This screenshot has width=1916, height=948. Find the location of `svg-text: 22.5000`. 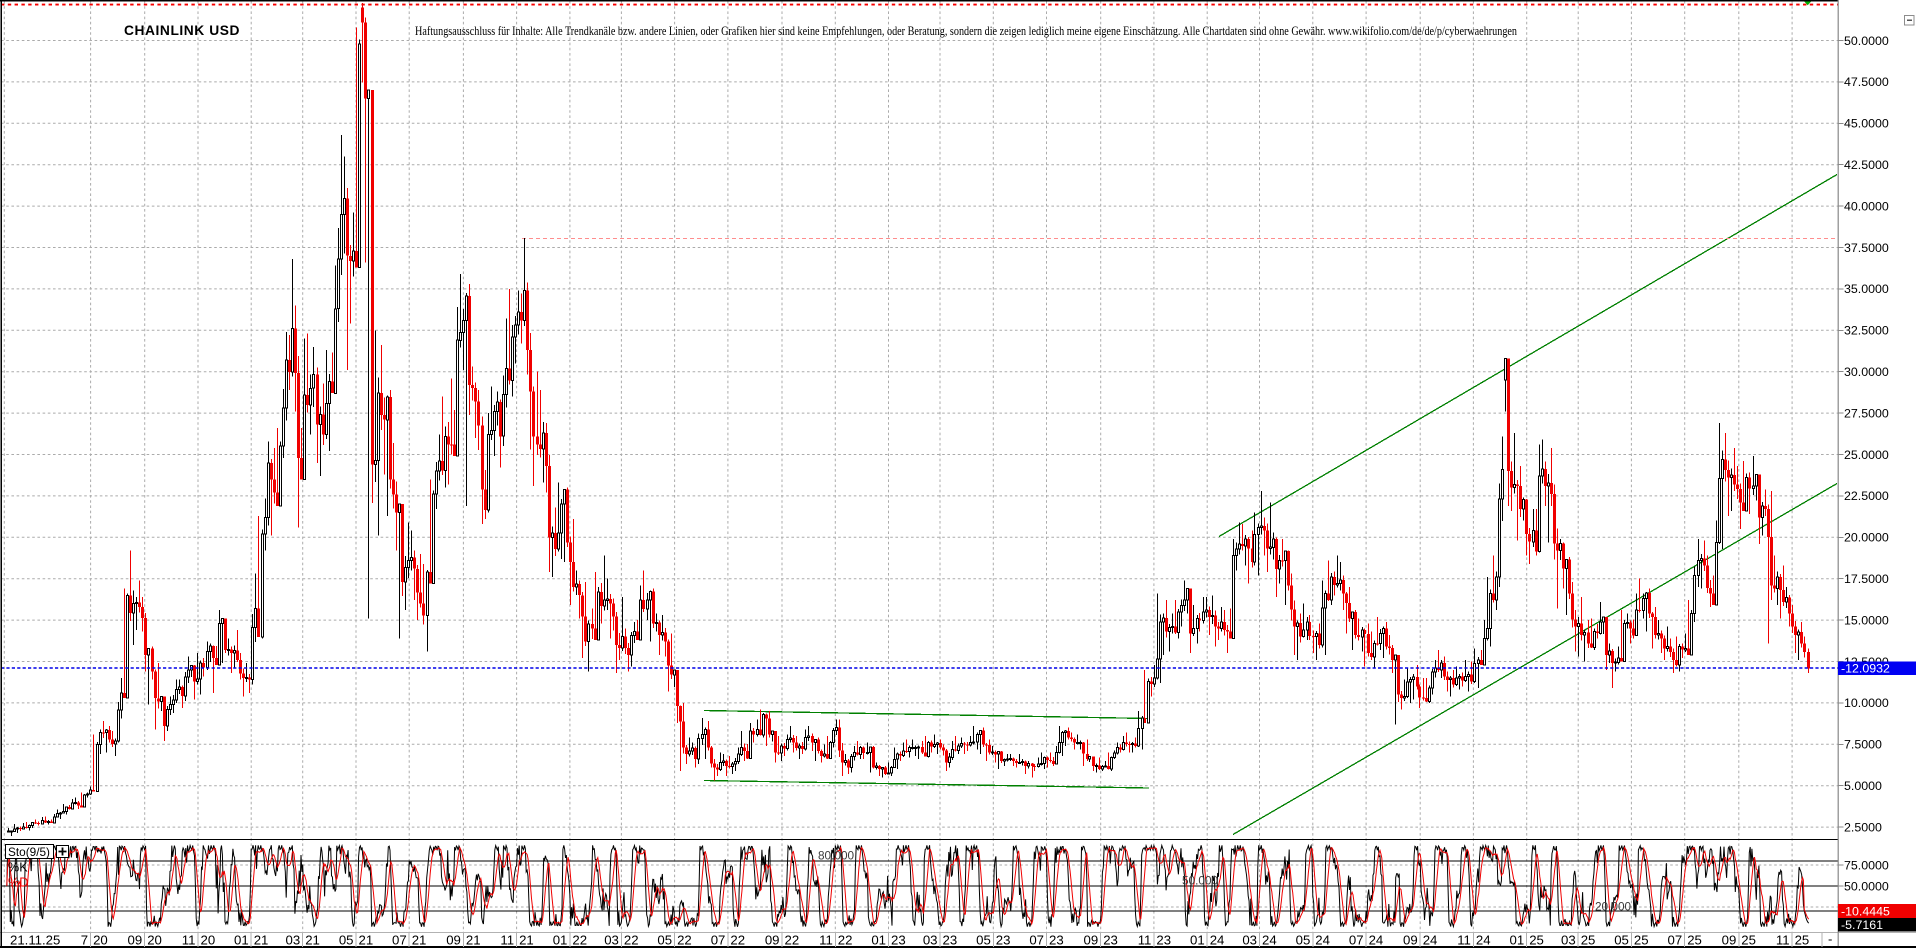

svg-text: 22.5000 is located at coordinates (1866, 496).